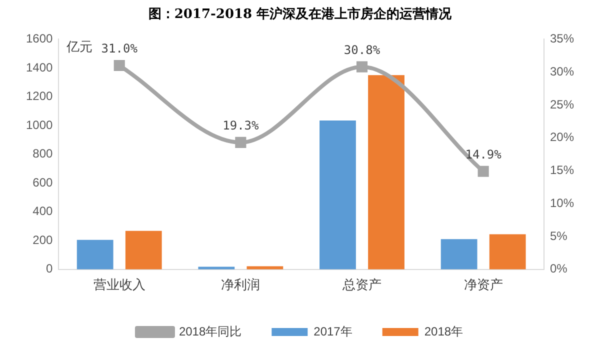  What do you see at coordinates (483, 284) in the screenshot?
I see `x-tick-label: 净资产` at bounding box center [483, 284].